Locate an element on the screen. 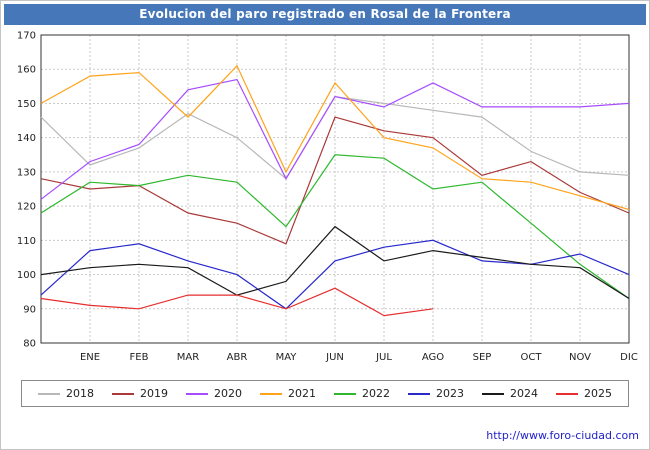  legend-swatch-2025 is located at coordinates (567, 393).